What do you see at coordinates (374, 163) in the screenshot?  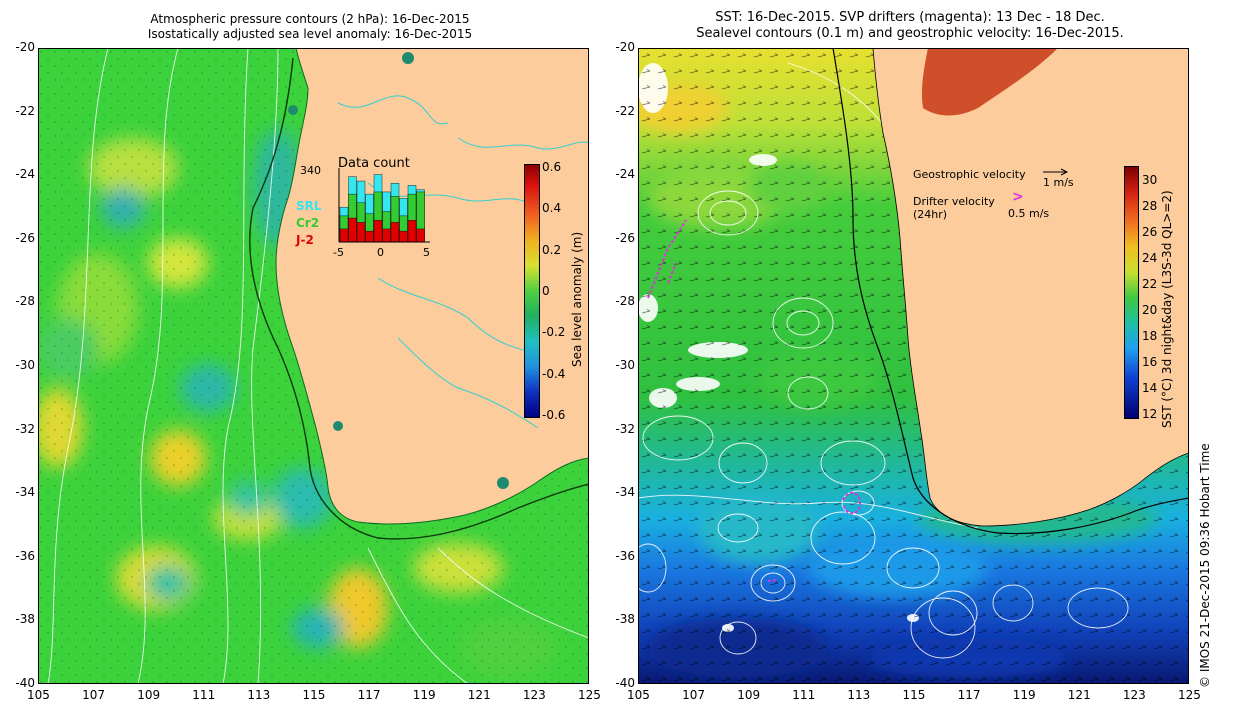 I see `inset-title: Data count` at bounding box center [374, 163].